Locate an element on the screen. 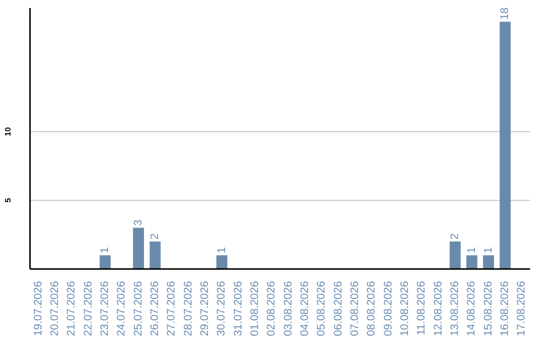 The width and height of the screenshot is (540, 340). x-tick-label: 02.08.2026 is located at coordinates (272, 308).